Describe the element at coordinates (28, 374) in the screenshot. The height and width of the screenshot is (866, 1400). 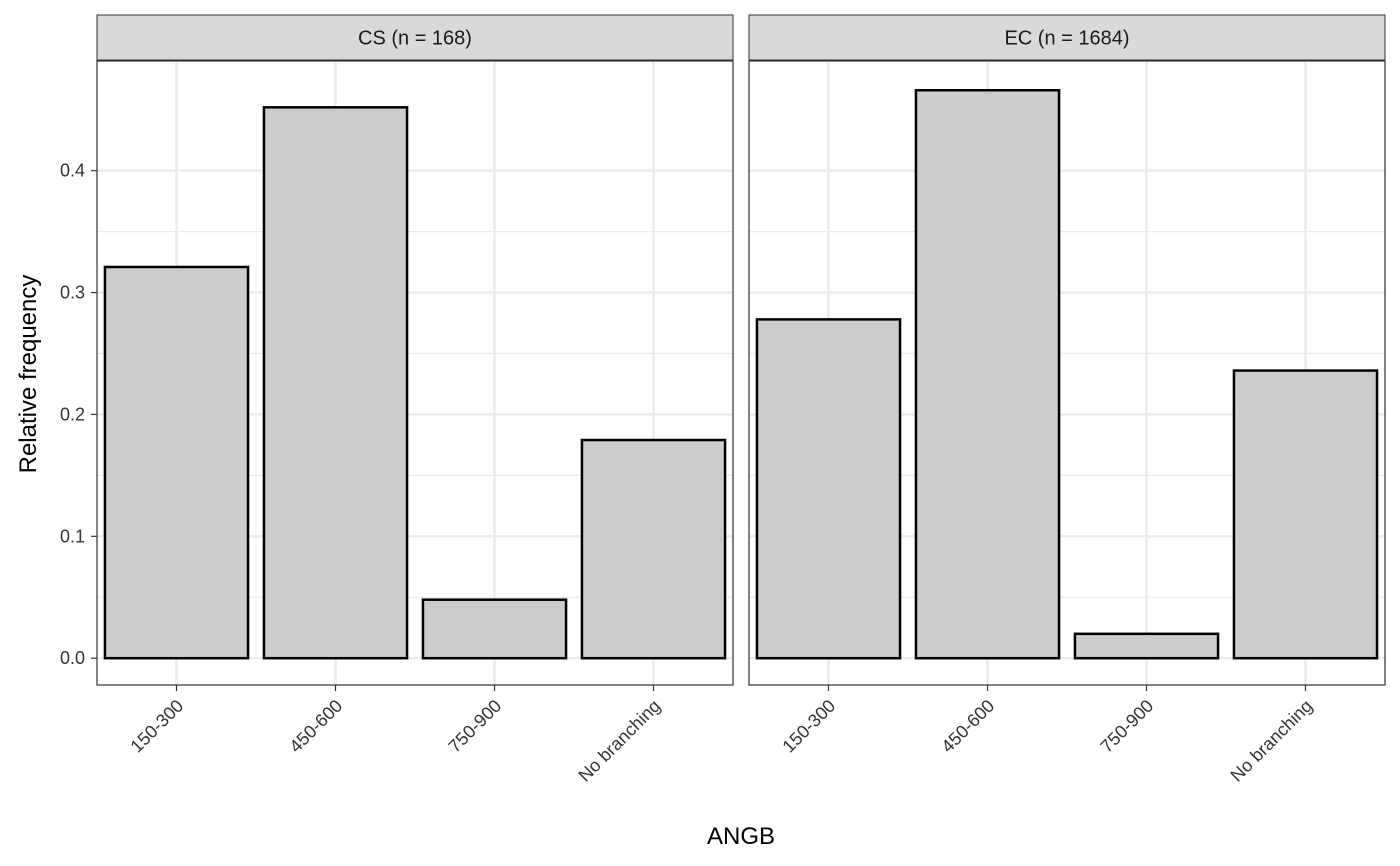
I see `y-axis-title: Relative frequency` at that location.